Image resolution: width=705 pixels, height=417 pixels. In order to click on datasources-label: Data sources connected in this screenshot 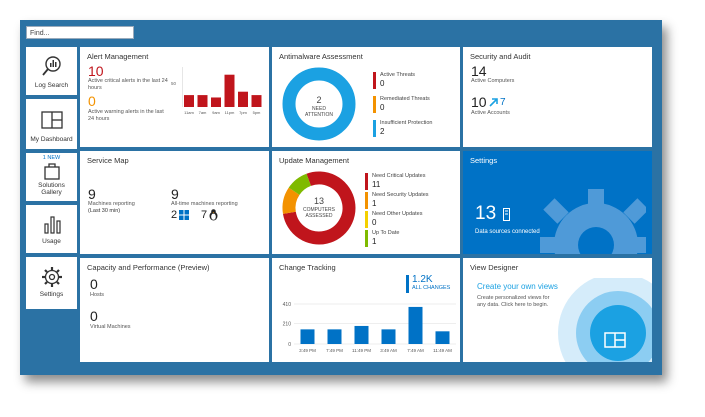, I will do `click(507, 232)`.